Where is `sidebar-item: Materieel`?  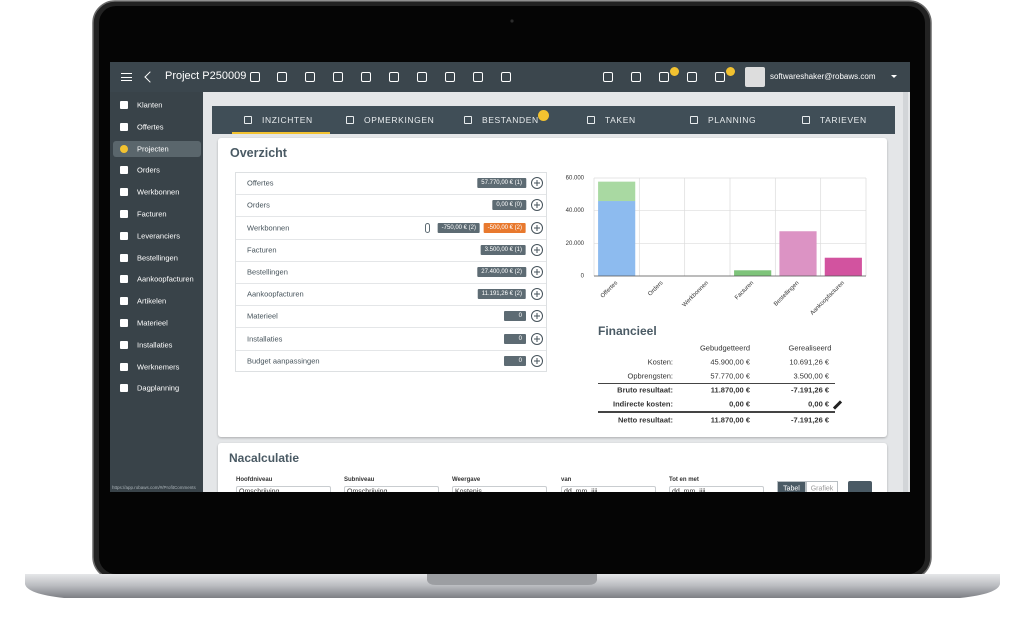
sidebar-item: Materieel is located at coordinates (152, 323).